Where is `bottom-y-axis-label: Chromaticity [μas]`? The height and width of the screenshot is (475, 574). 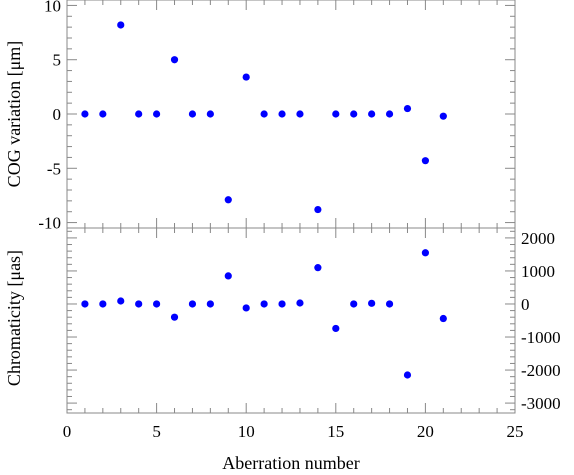 bottom-y-axis-label: Chromaticity [μas] is located at coordinates (14, 318).